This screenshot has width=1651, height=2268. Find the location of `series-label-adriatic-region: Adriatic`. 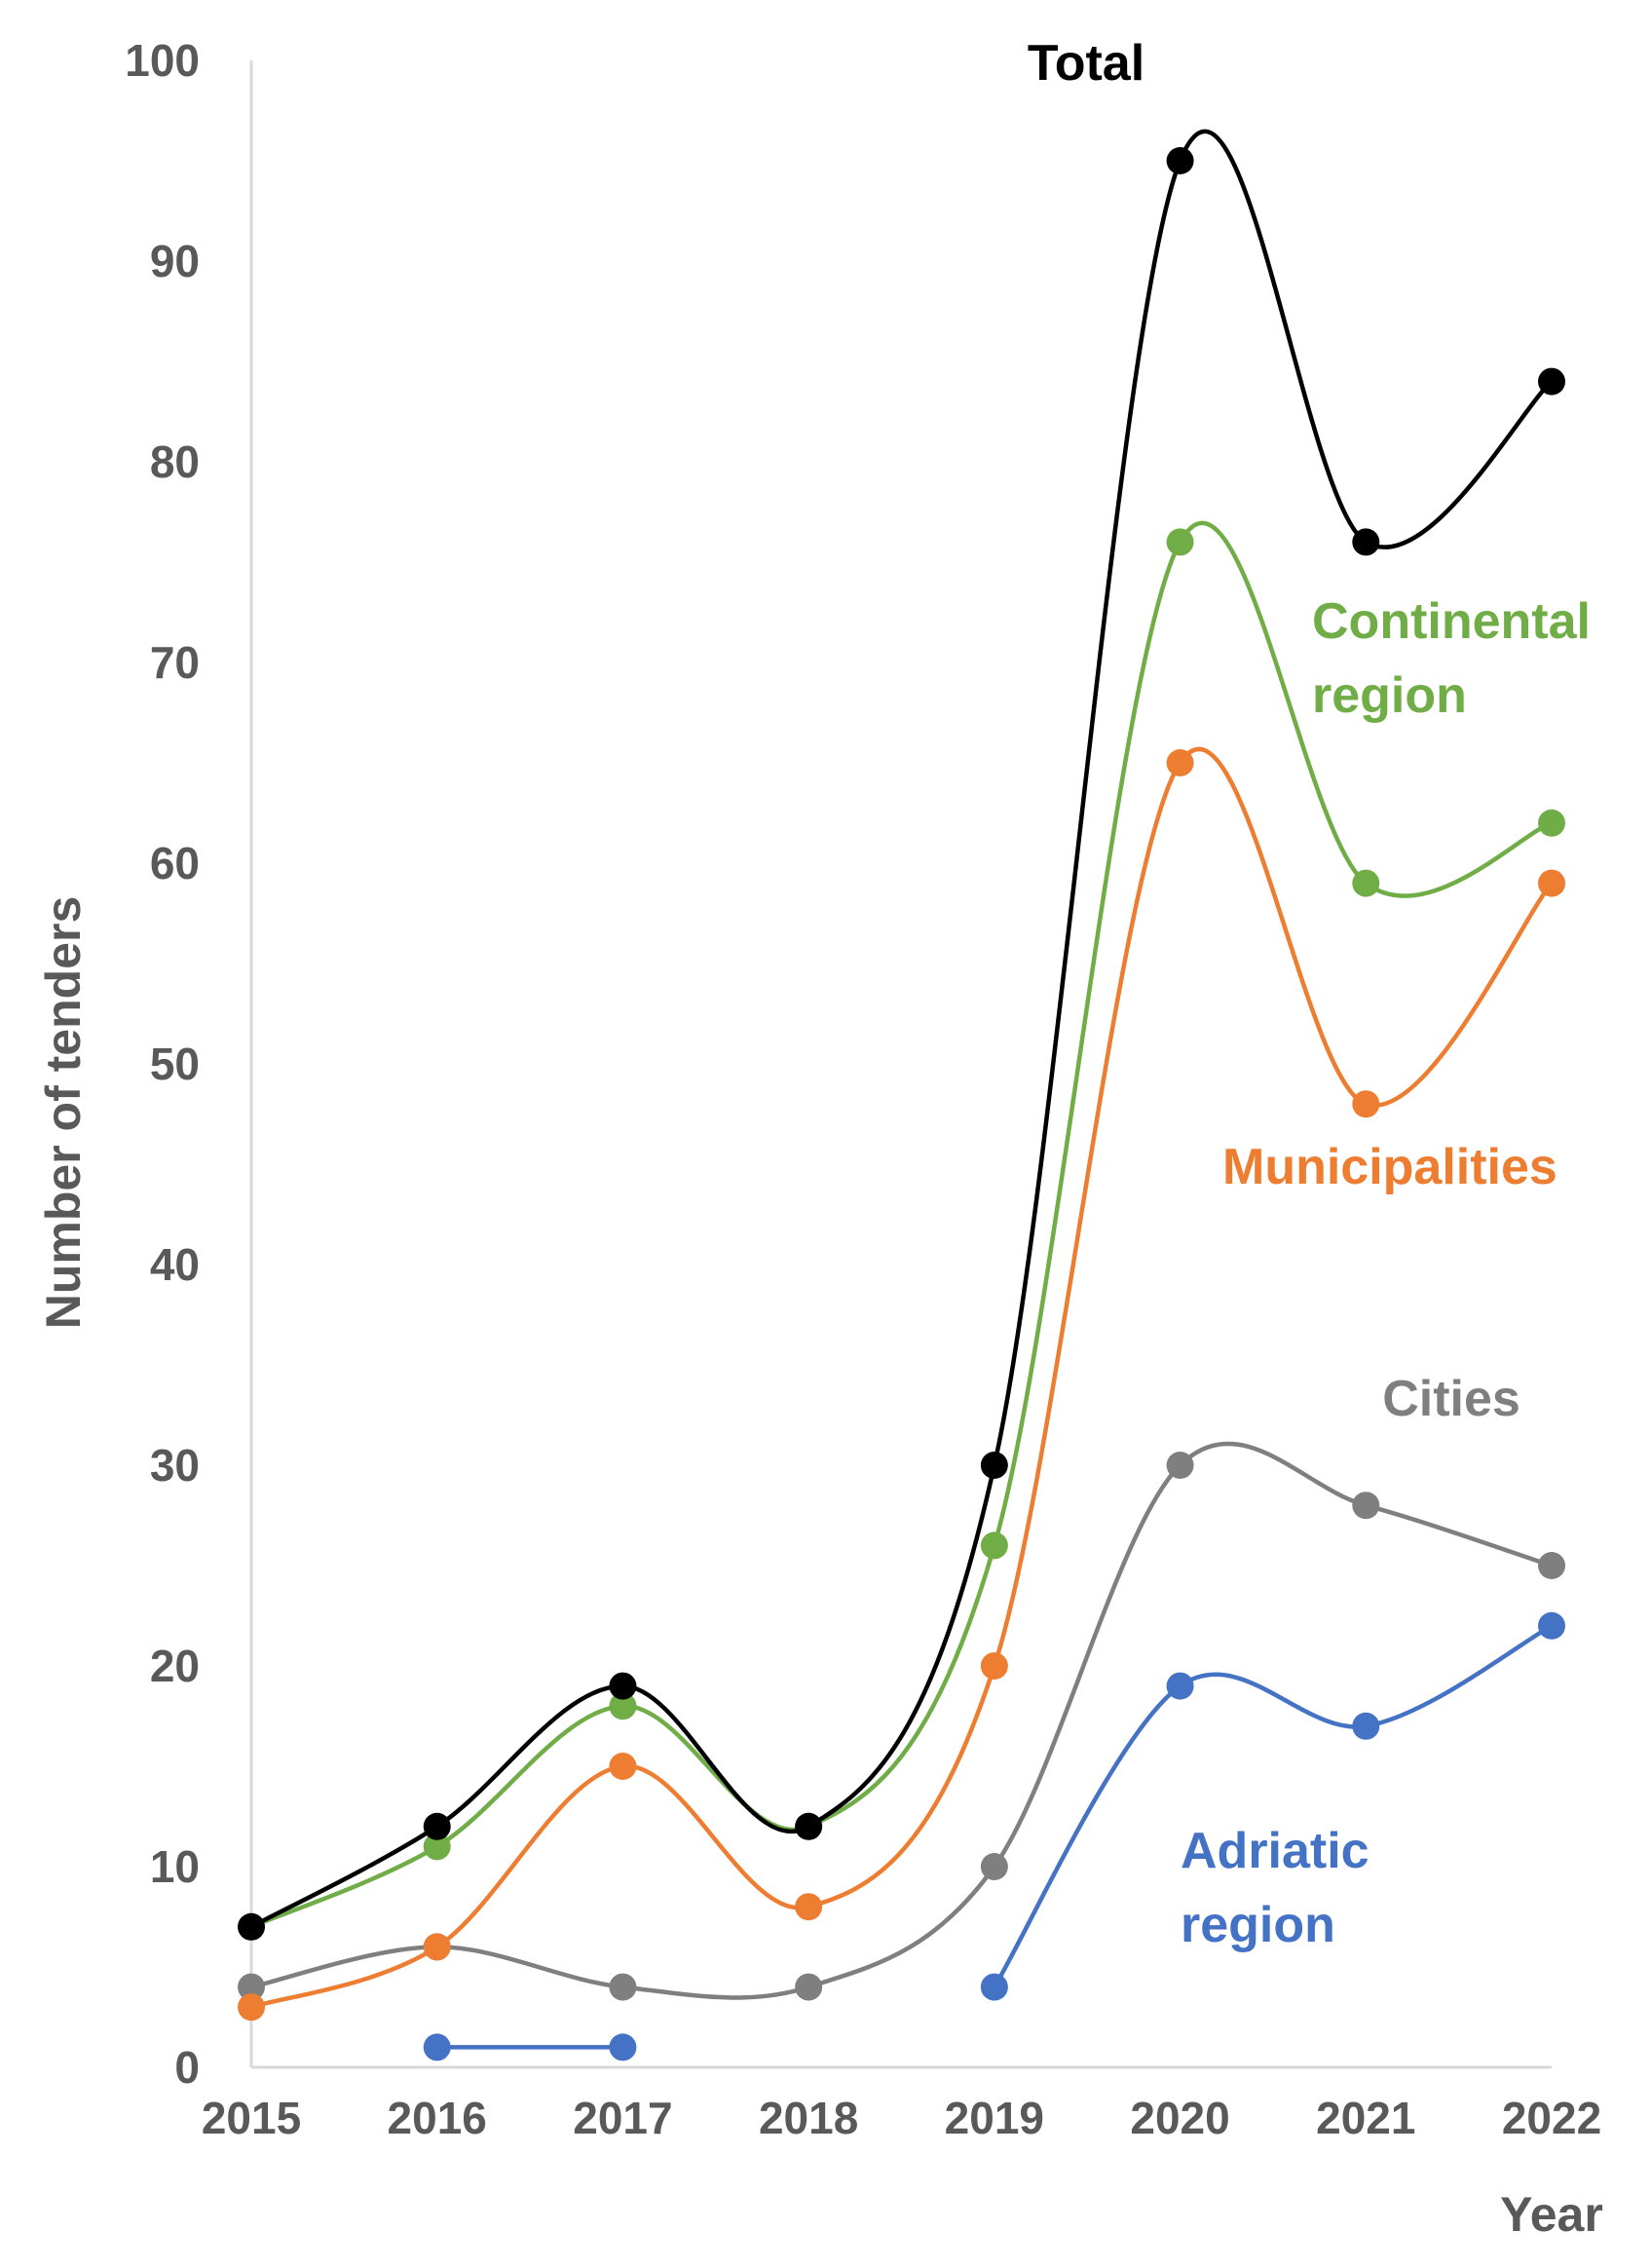

series-label-adriatic-region: Adriatic is located at coordinates (1275, 1851).